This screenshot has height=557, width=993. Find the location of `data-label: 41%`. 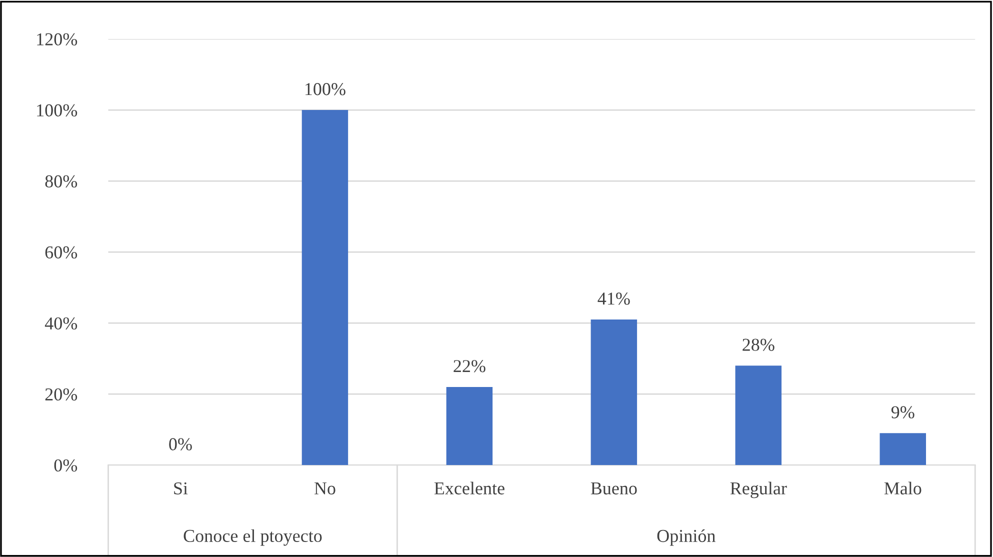

data-label: 41% is located at coordinates (614, 298).